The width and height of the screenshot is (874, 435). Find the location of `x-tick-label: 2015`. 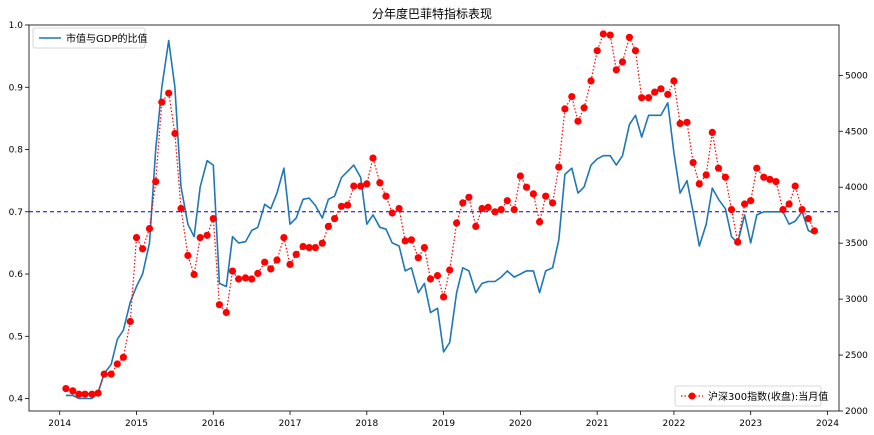

x-tick-label: 2015 is located at coordinates (136, 424).